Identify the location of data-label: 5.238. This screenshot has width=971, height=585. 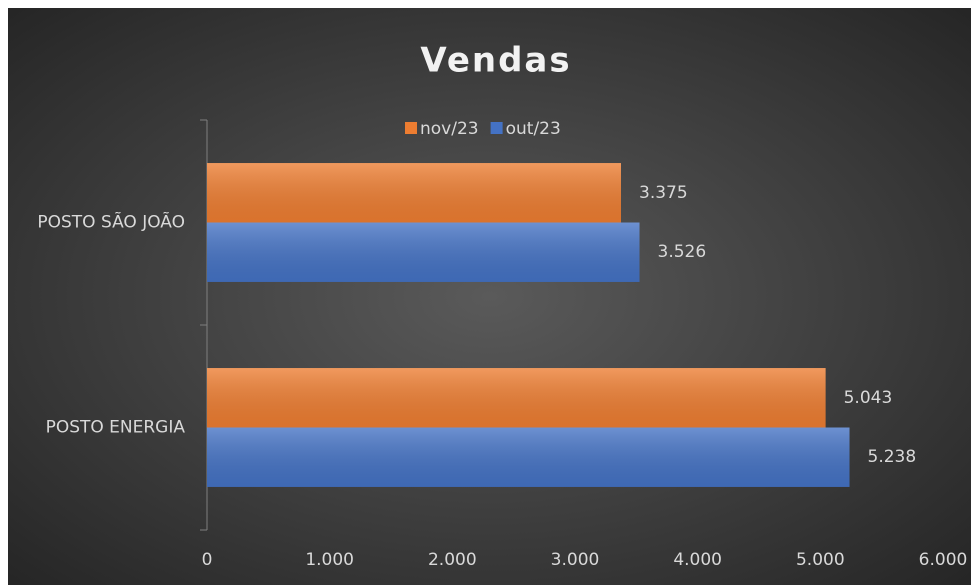
(892, 457).